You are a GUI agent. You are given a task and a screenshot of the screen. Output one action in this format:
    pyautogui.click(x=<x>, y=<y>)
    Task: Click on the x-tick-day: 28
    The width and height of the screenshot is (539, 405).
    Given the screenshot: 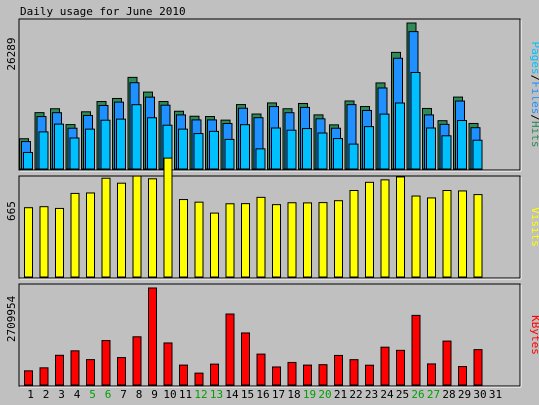 What is the action you would take?
    pyautogui.click(x=448, y=394)
    